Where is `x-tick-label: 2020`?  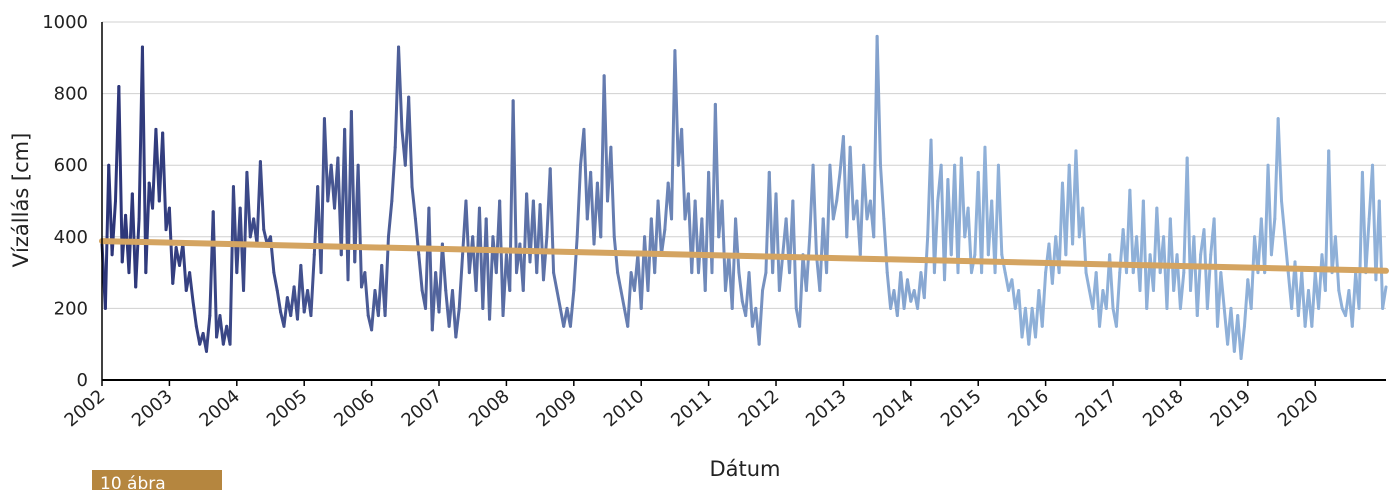 x-tick-label: 2020 is located at coordinates (1298, 409).